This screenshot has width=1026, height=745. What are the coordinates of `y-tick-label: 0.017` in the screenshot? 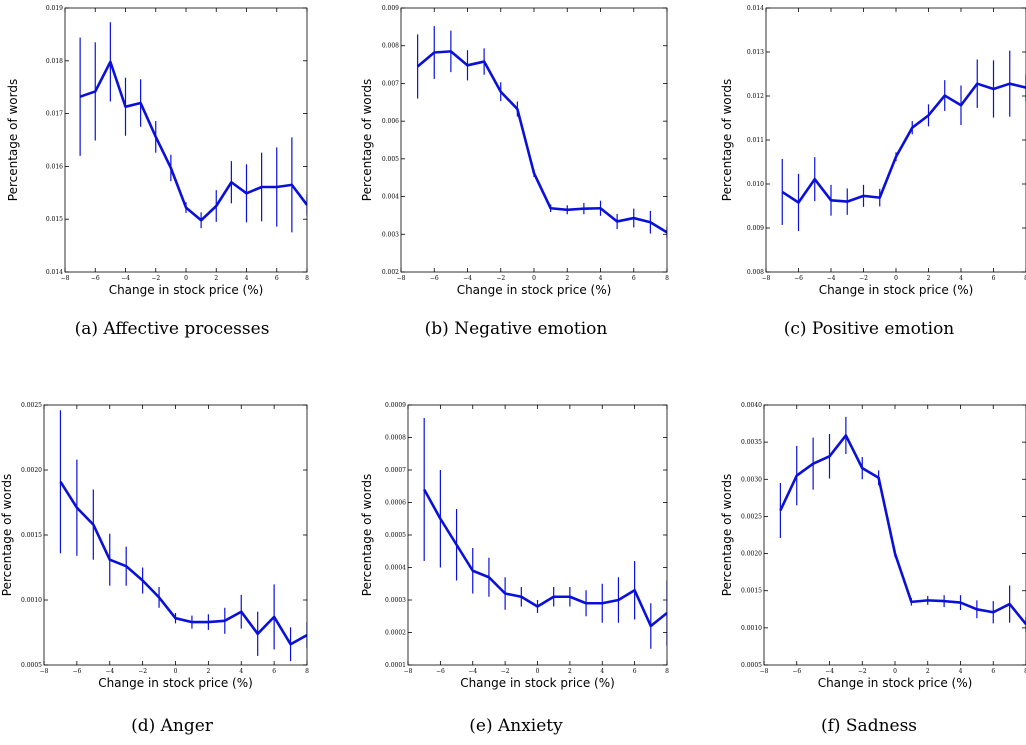 It's located at (54, 114).